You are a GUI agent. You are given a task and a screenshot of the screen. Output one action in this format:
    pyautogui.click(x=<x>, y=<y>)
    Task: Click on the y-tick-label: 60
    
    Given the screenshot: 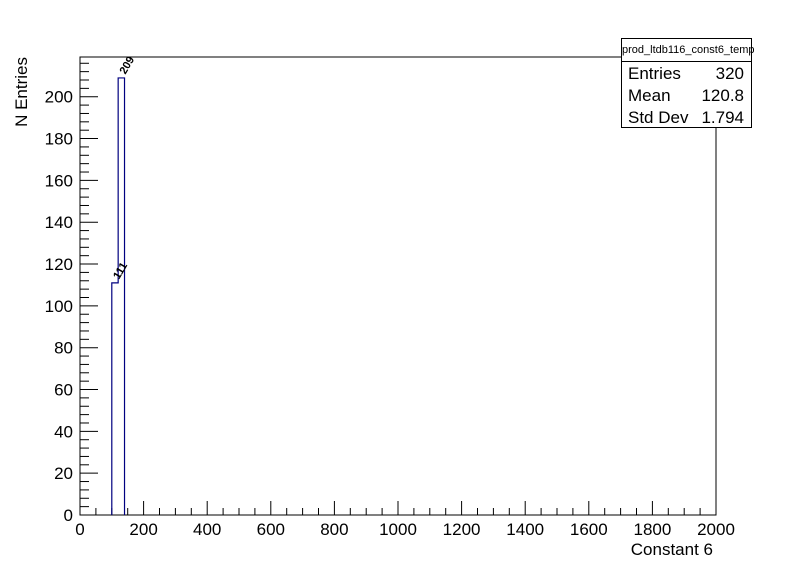 What is the action you would take?
    pyautogui.click(x=63, y=390)
    